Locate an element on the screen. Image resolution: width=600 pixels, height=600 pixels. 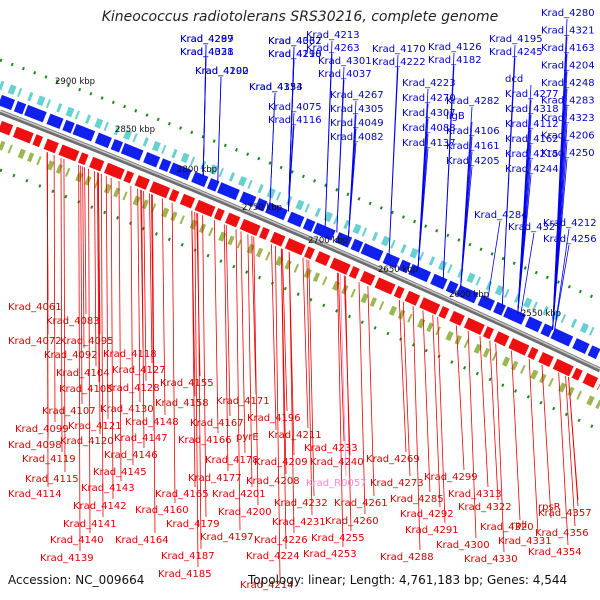
gene-label: Krad_4273 is located at coordinates (397, 483).